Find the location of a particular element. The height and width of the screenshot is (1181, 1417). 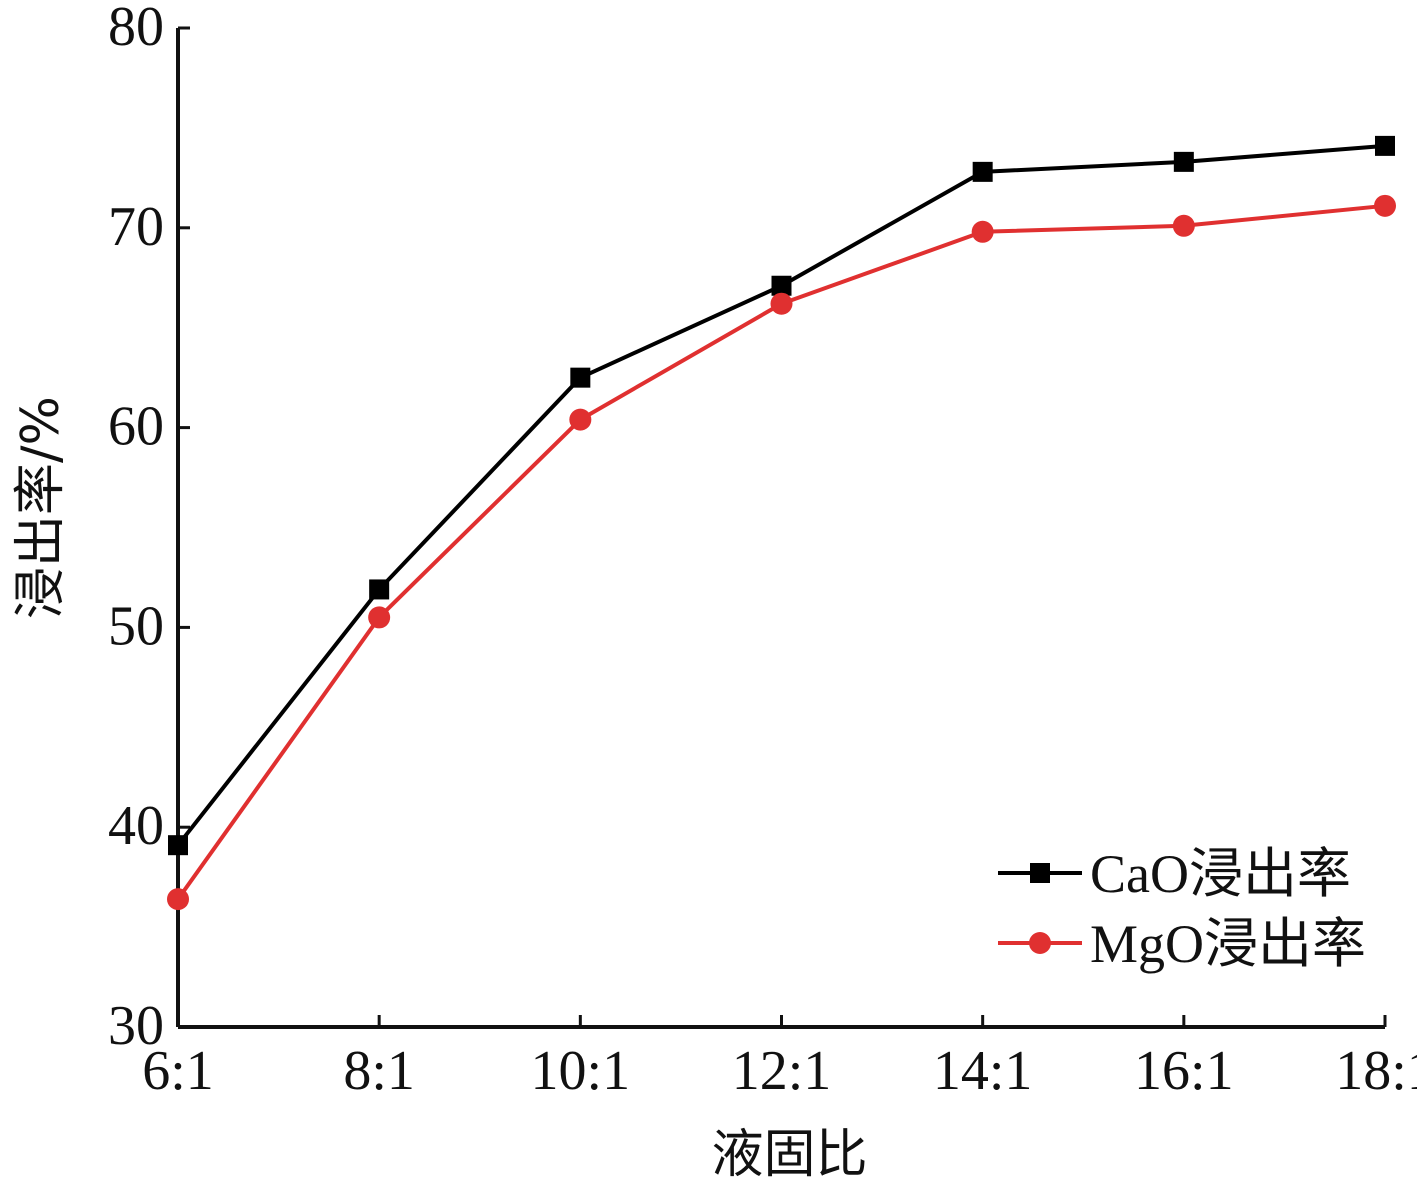

x-tick-label: 14:1 is located at coordinates (983, 1071).